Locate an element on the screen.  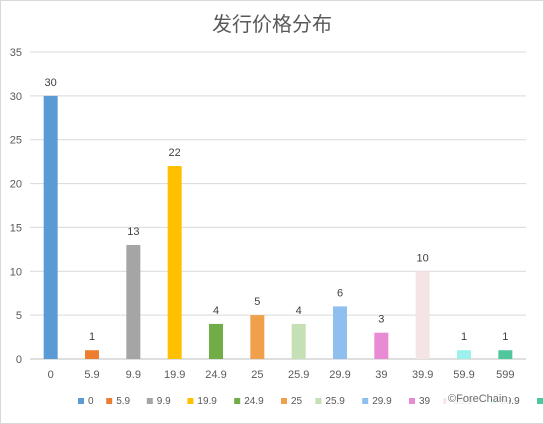
x-tick-label: 9.9 is located at coordinates (133, 375).